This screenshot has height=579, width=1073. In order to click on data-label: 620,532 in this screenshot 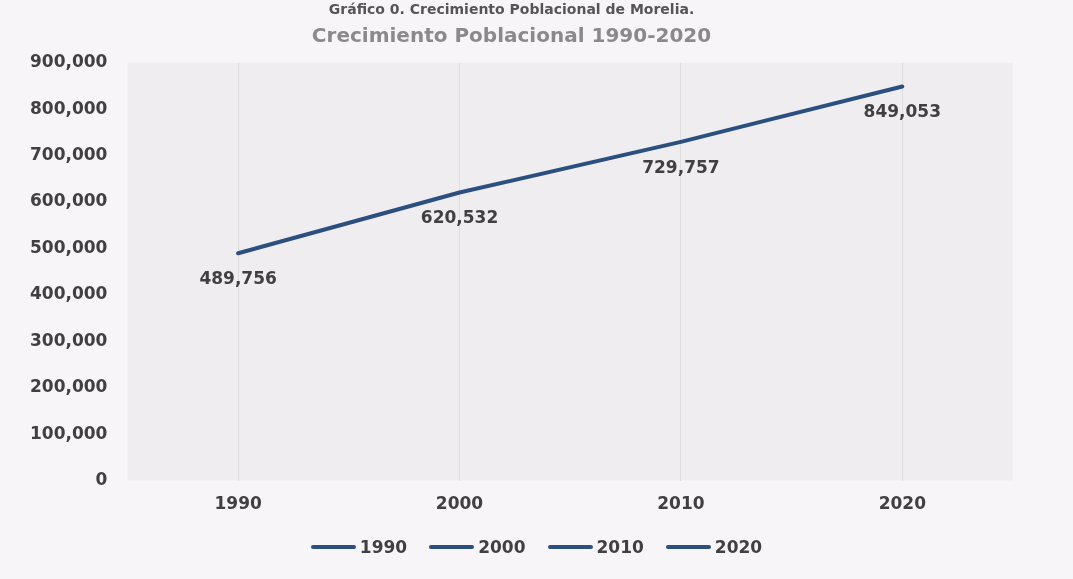, I will do `click(459, 217)`.